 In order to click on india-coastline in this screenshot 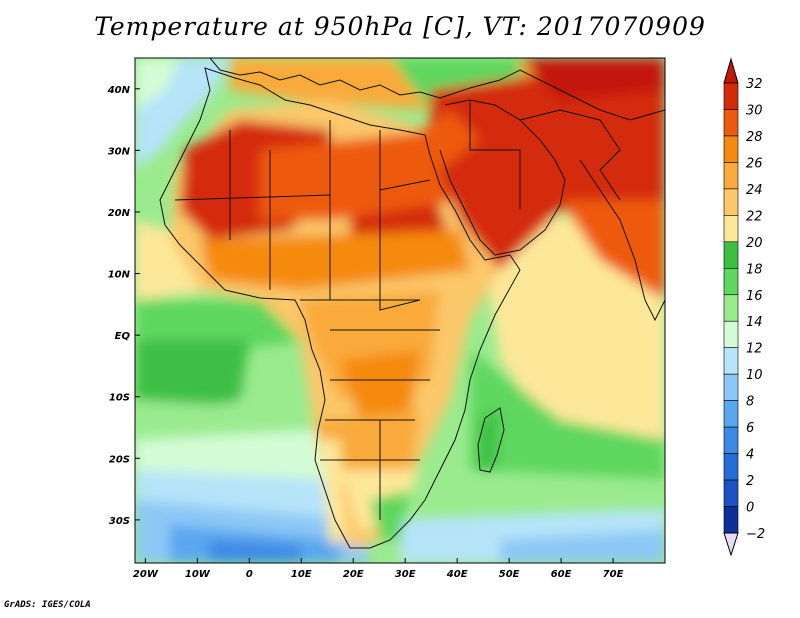, I will do `click(622, 240)`.